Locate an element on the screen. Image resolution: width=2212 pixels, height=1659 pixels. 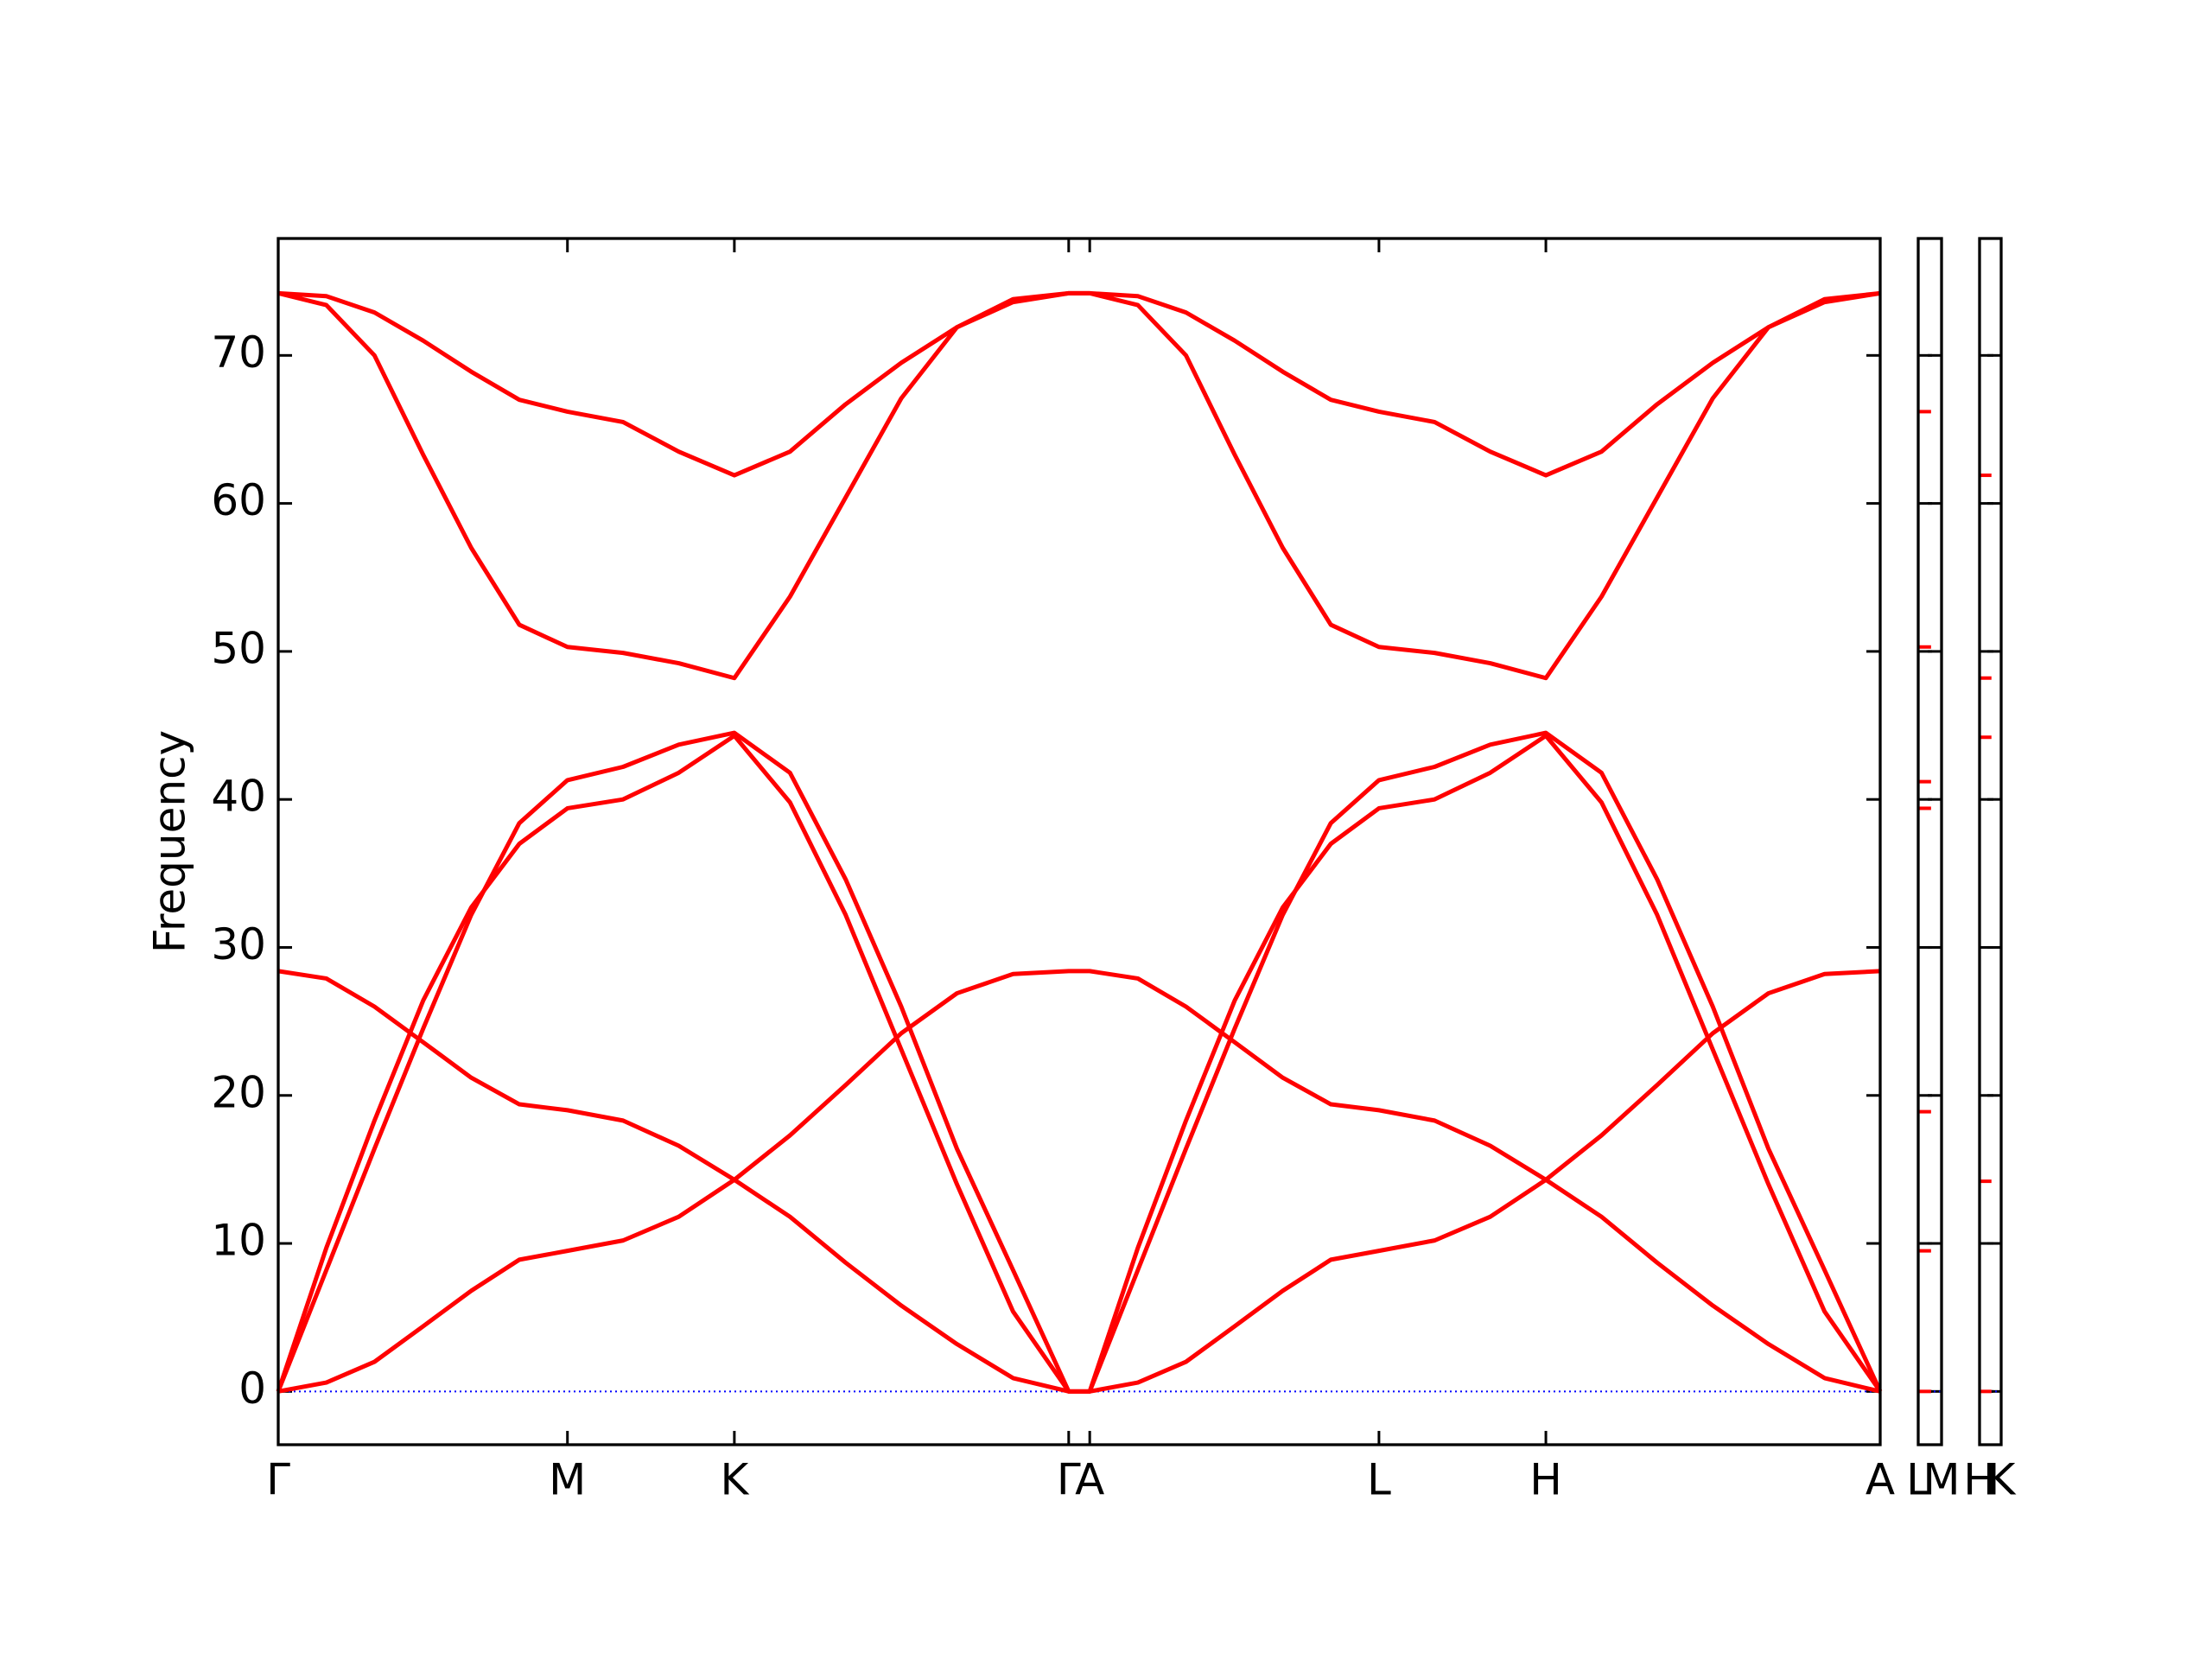
y-tick-label: 60 is located at coordinates (238, 500).